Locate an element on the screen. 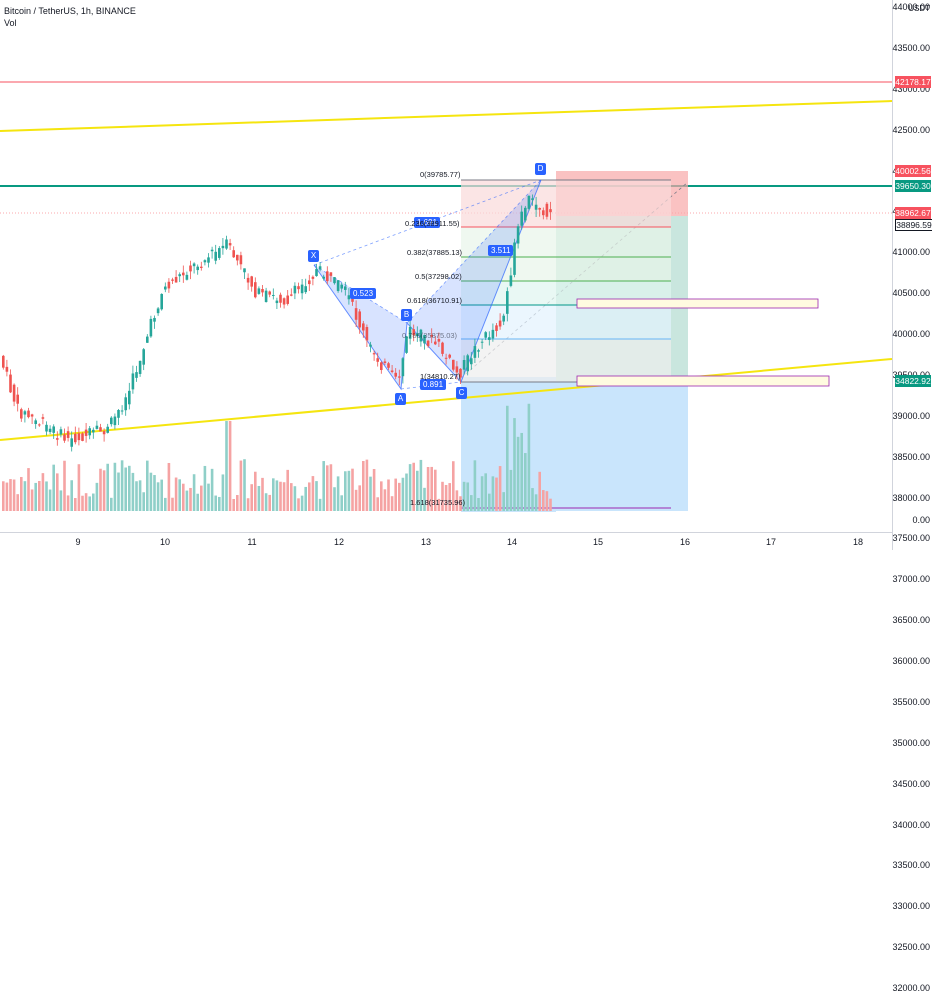 The width and height of the screenshot is (932, 993). currency-label: USDT is located at coordinates (919, 8).